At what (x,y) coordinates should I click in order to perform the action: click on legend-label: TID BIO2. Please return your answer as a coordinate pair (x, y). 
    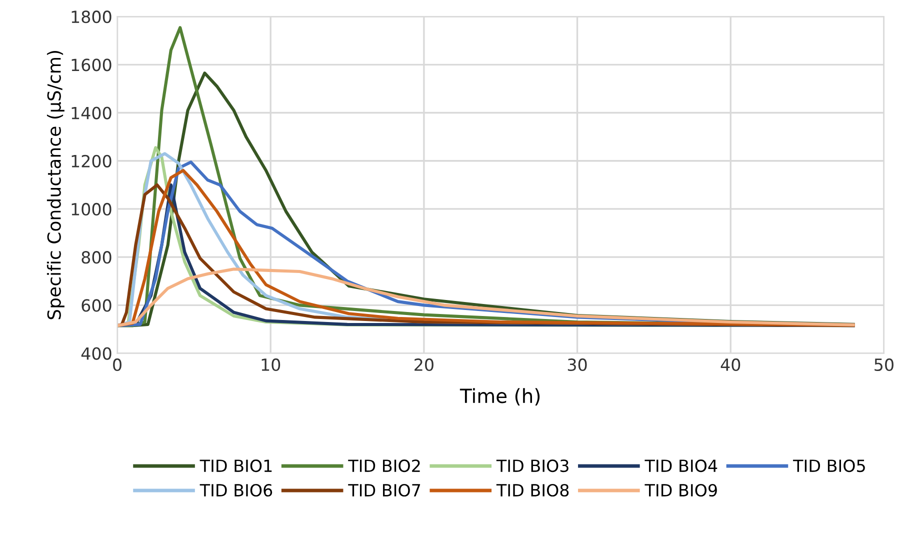
    Looking at the image, I should click on (384, 465).